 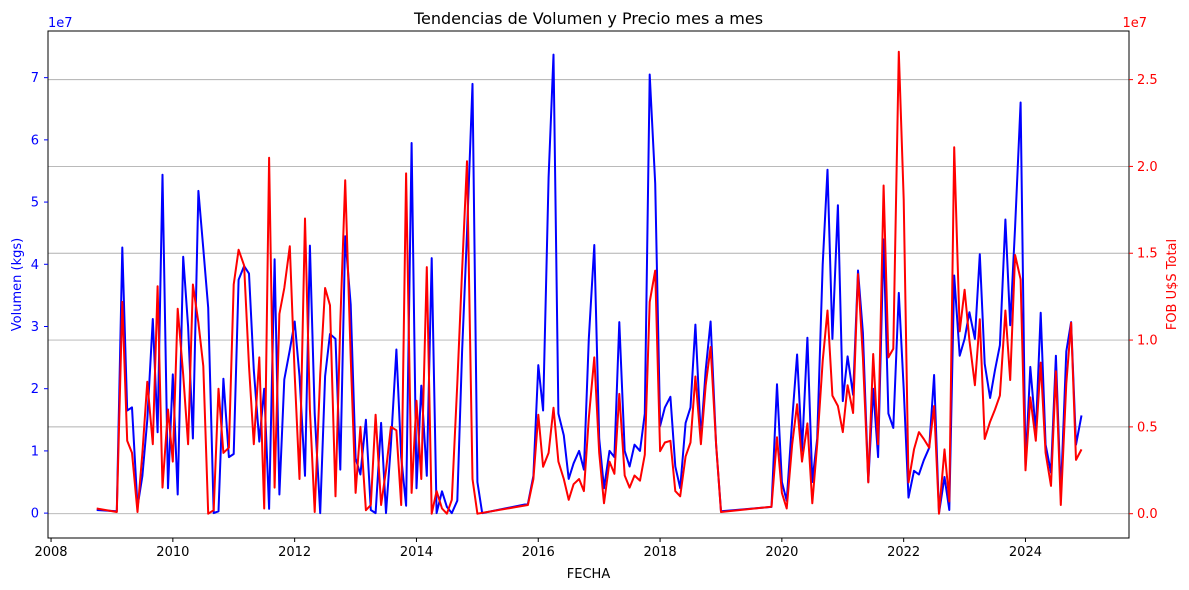 What do you see at coordinates (589, 574) in the screenshot?
I see `x-axis-label: FECHA` at bounding box center [589, 574].